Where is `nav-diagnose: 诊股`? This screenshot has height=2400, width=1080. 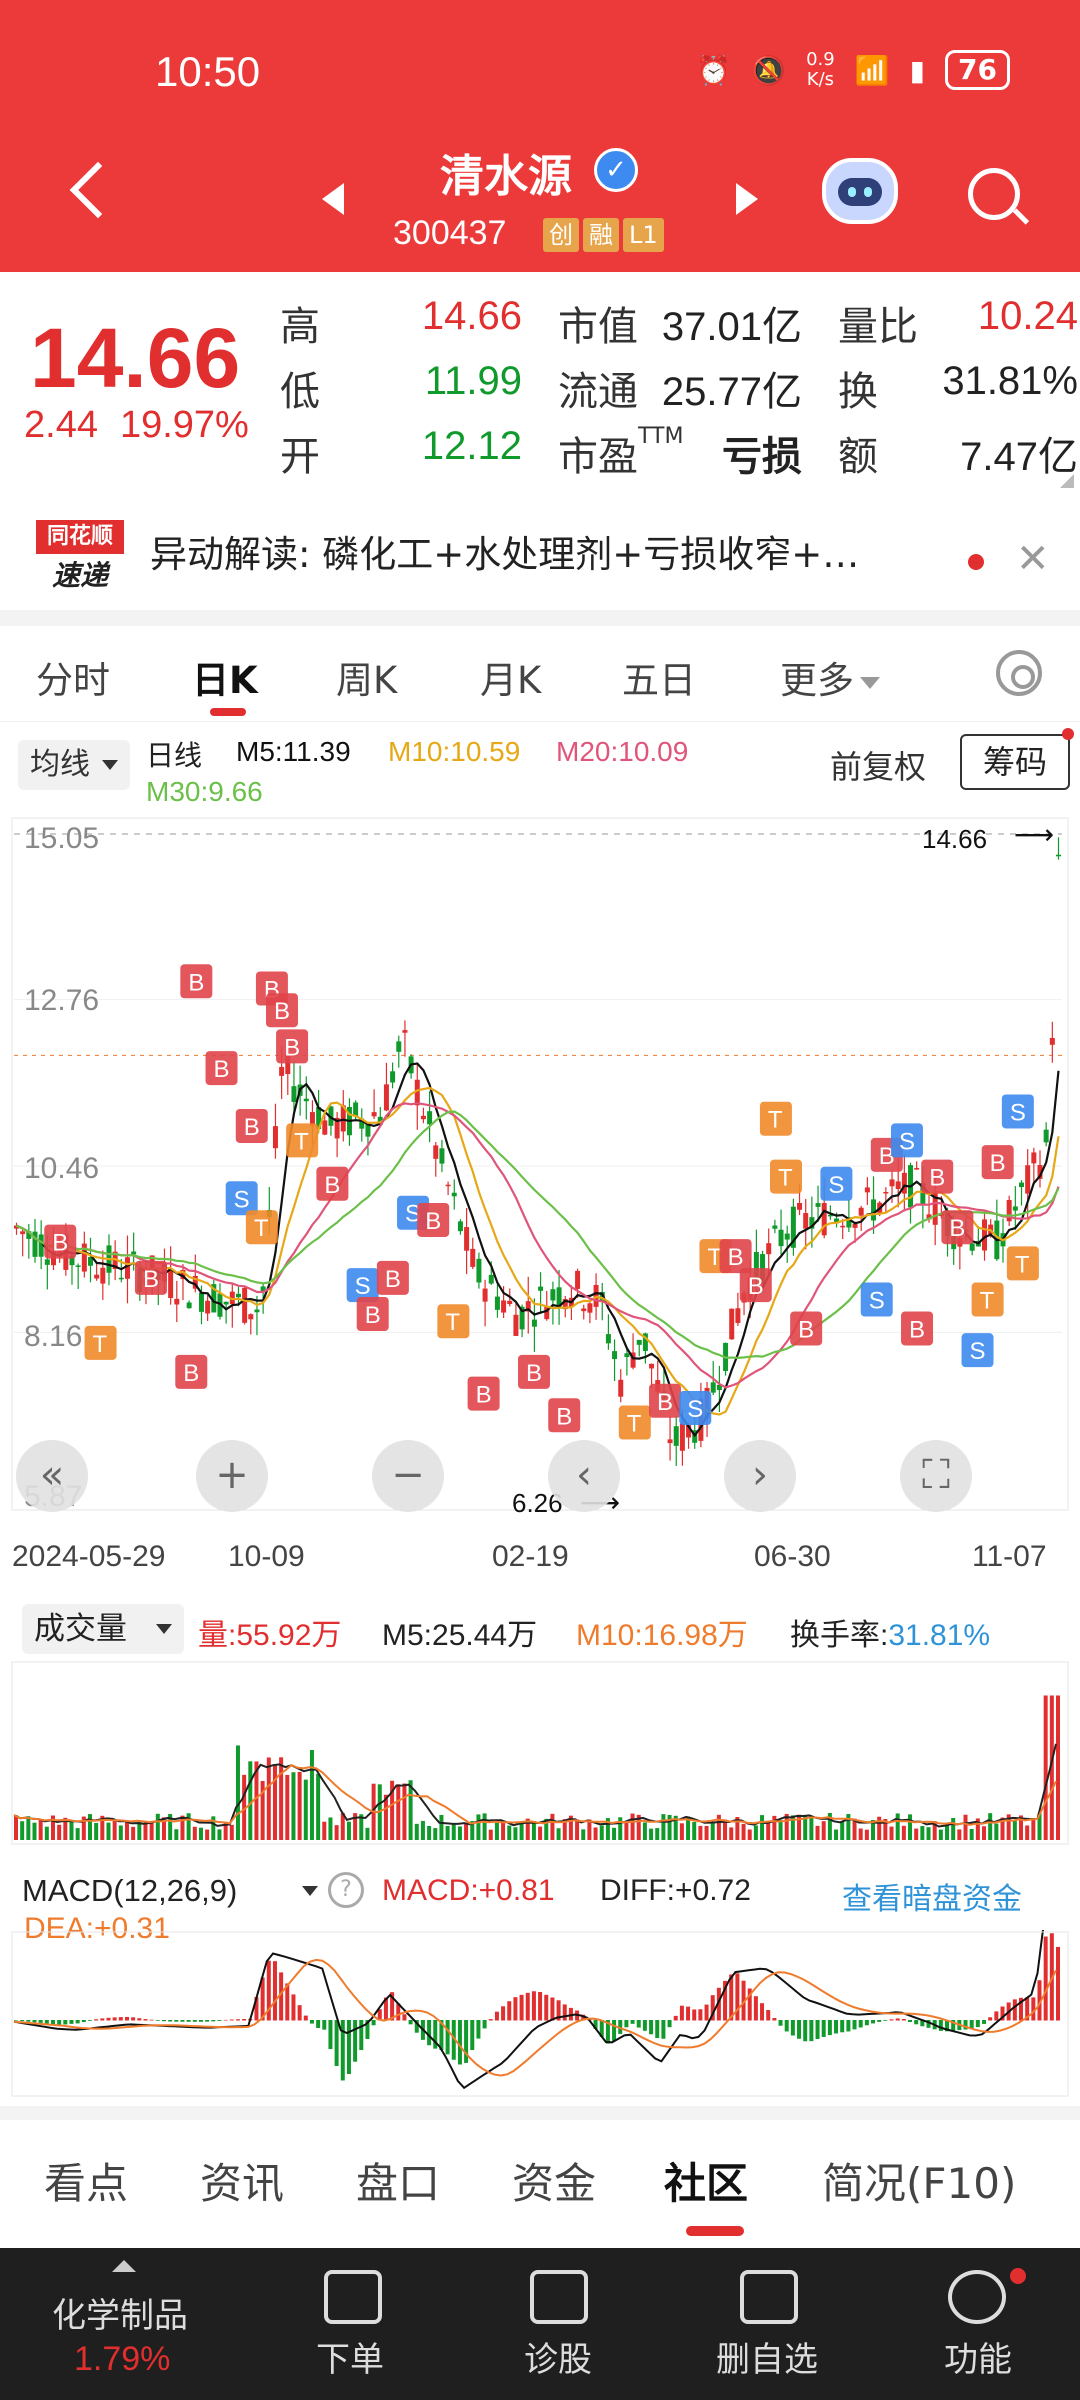 nav-diagnose: 诊股 is located at coordinates (558, 2360).